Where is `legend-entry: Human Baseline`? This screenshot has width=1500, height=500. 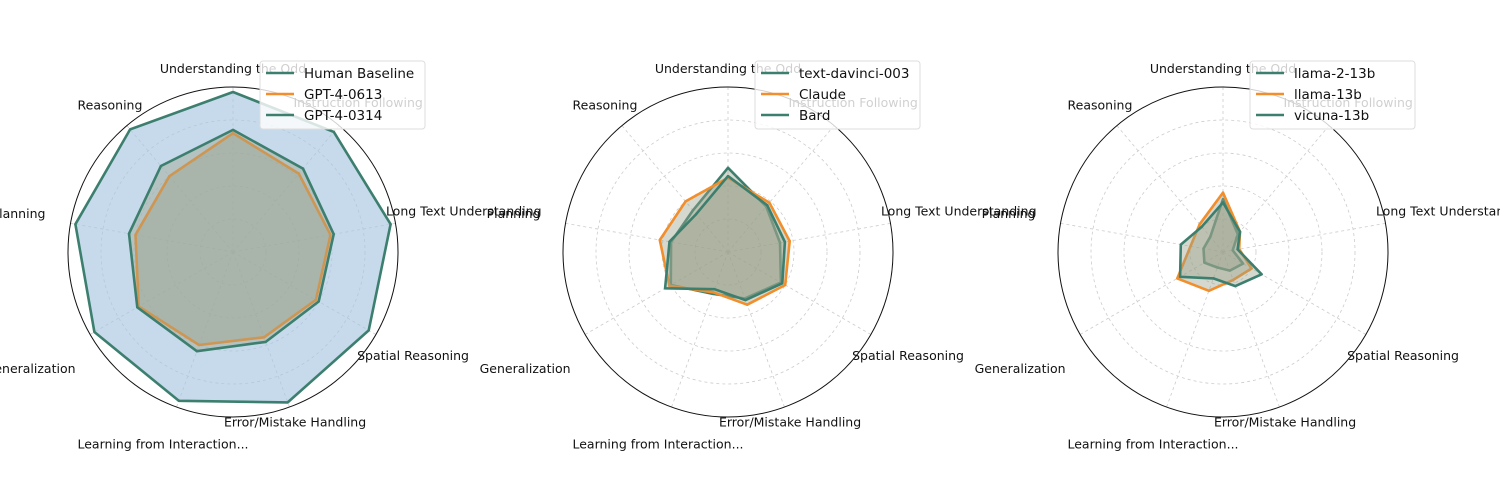
legend-entry: Human Baseline is located at coordinates (359, 74).